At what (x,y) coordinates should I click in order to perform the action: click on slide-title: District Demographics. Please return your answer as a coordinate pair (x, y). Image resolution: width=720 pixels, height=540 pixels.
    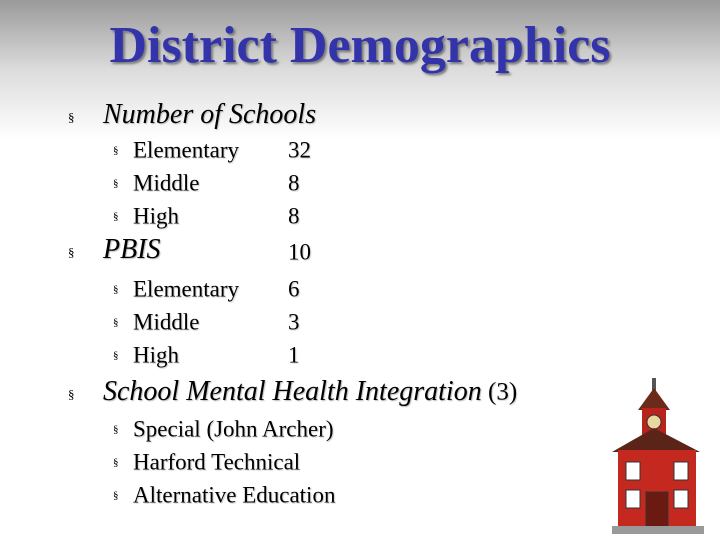
    Looking at the image, I should click on (360, 45).